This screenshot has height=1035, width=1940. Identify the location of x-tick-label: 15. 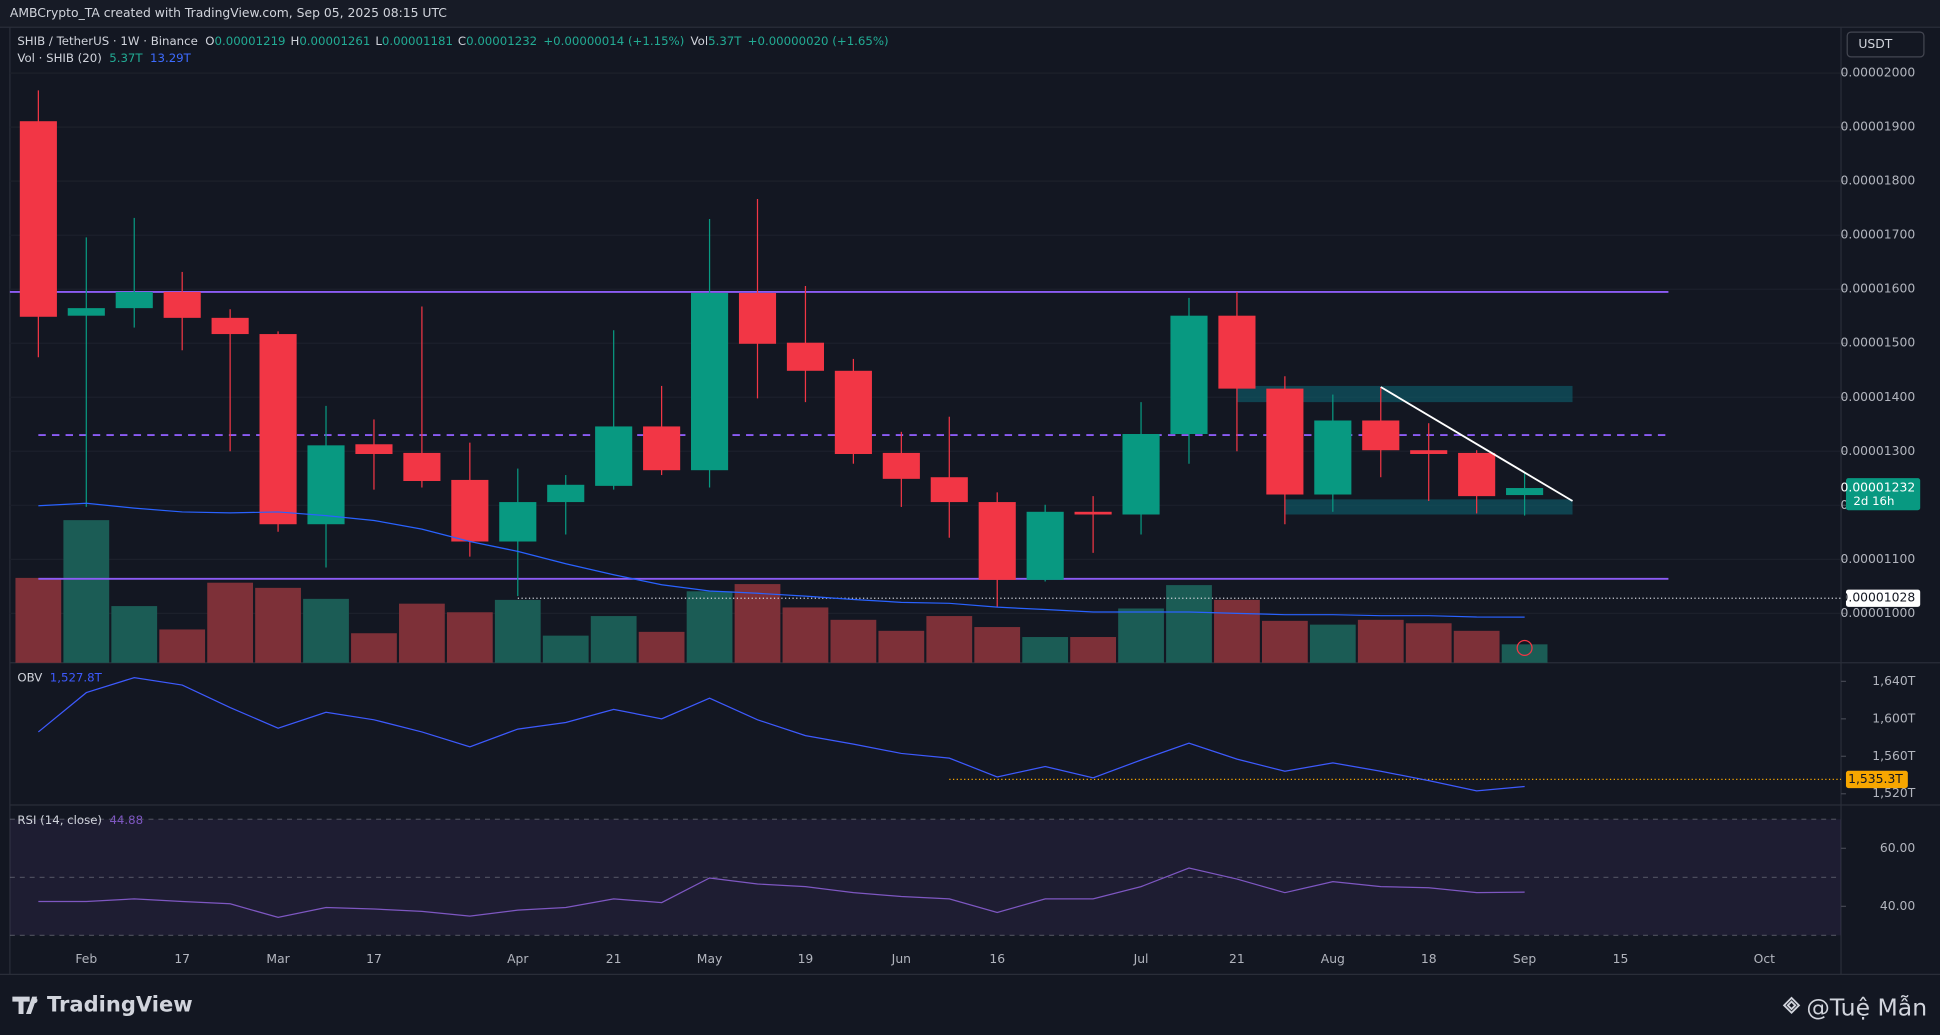
(1621, 959).